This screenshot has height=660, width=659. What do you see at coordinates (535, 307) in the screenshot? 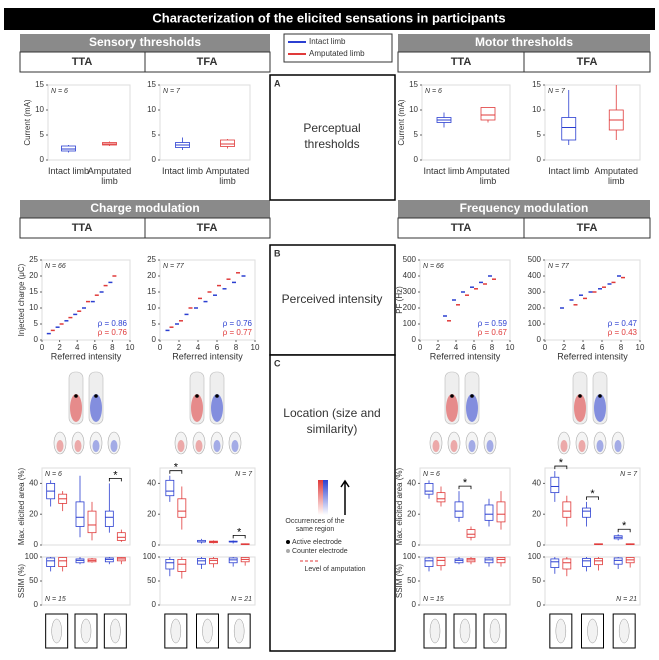
I see `y-tick-label: 200` at bounding box center [535, 307].